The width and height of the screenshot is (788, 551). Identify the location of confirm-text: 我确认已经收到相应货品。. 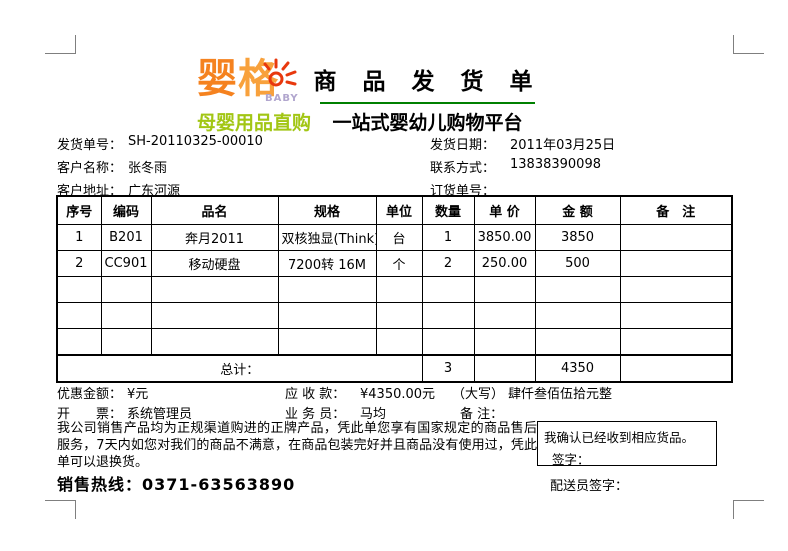
(619, 437).